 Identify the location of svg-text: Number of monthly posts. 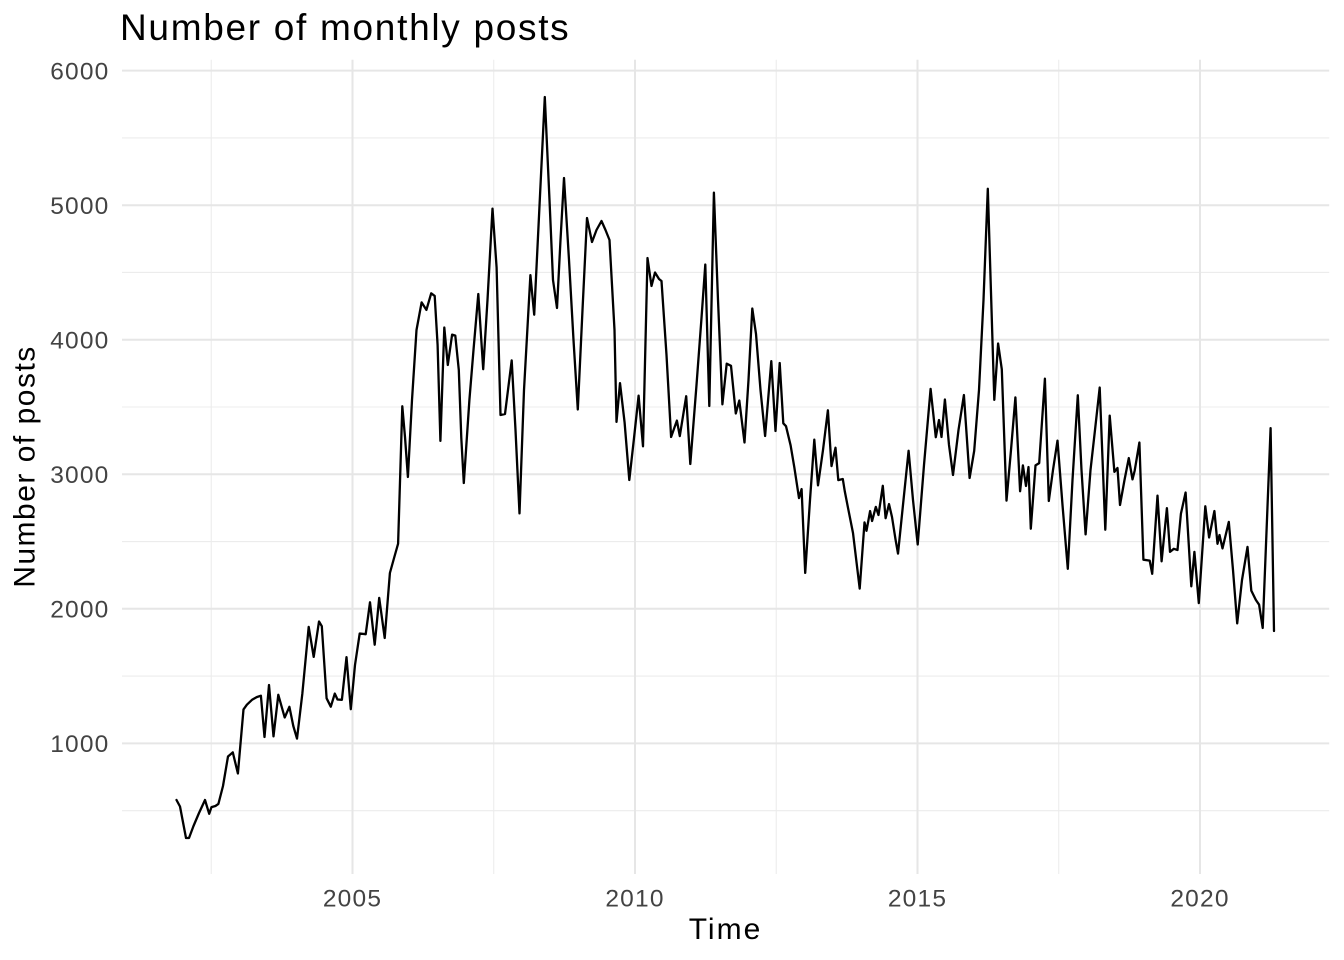
(345, 27).